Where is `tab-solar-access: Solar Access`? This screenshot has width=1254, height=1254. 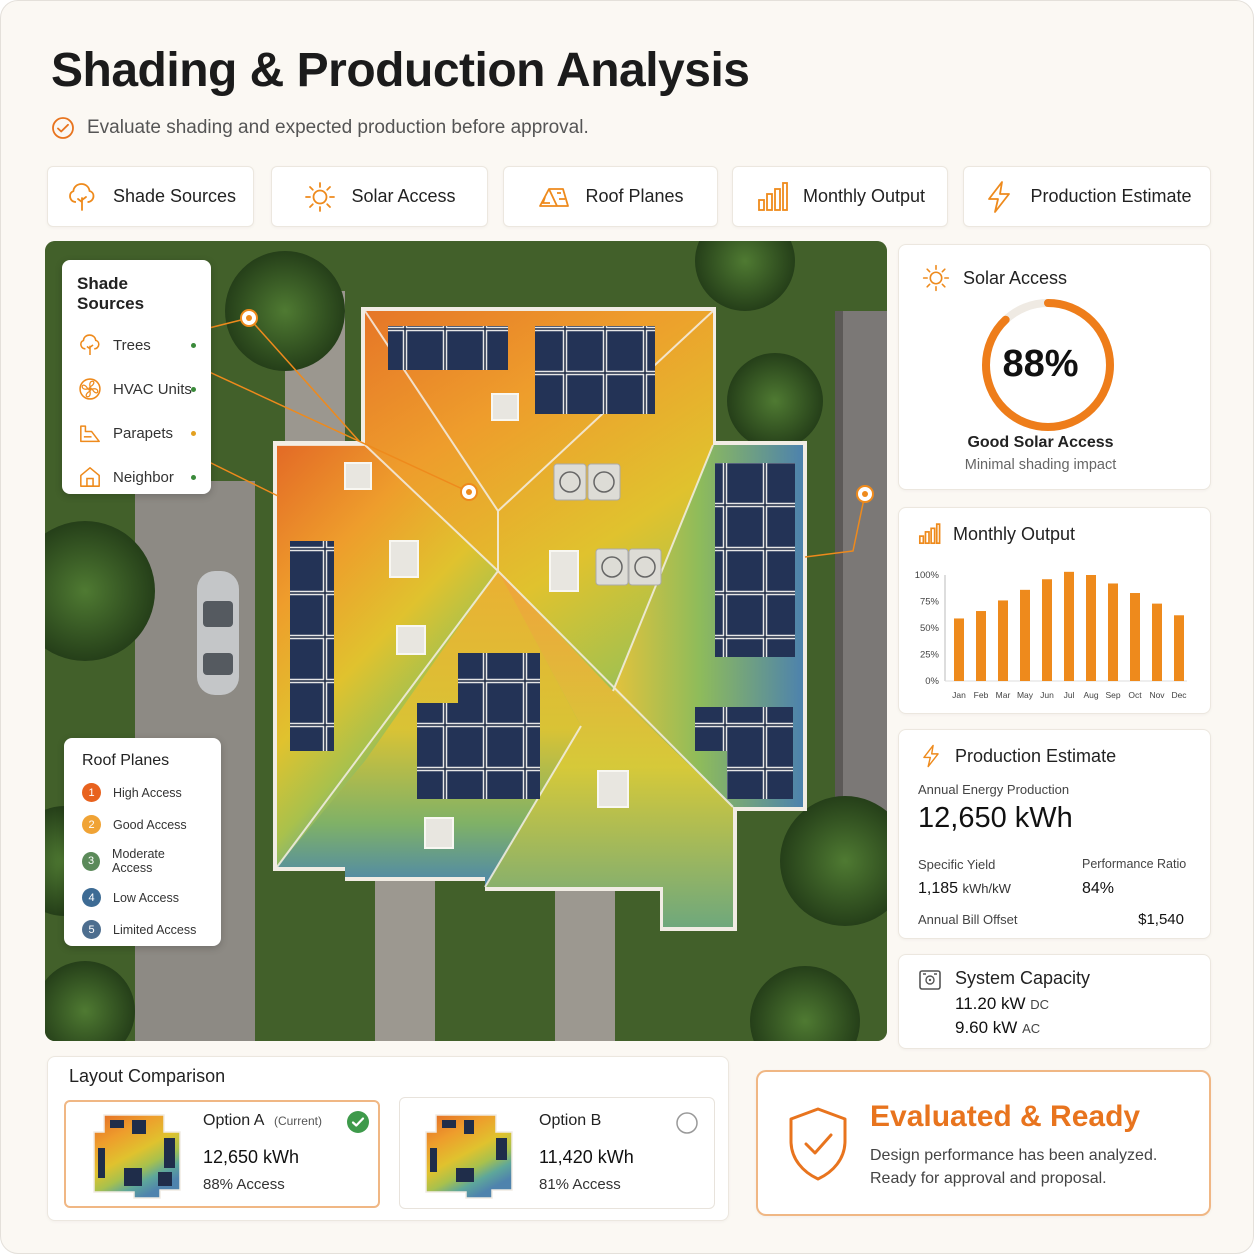
tab-solar-access: Solar Access is located at coordinates (379, 196).